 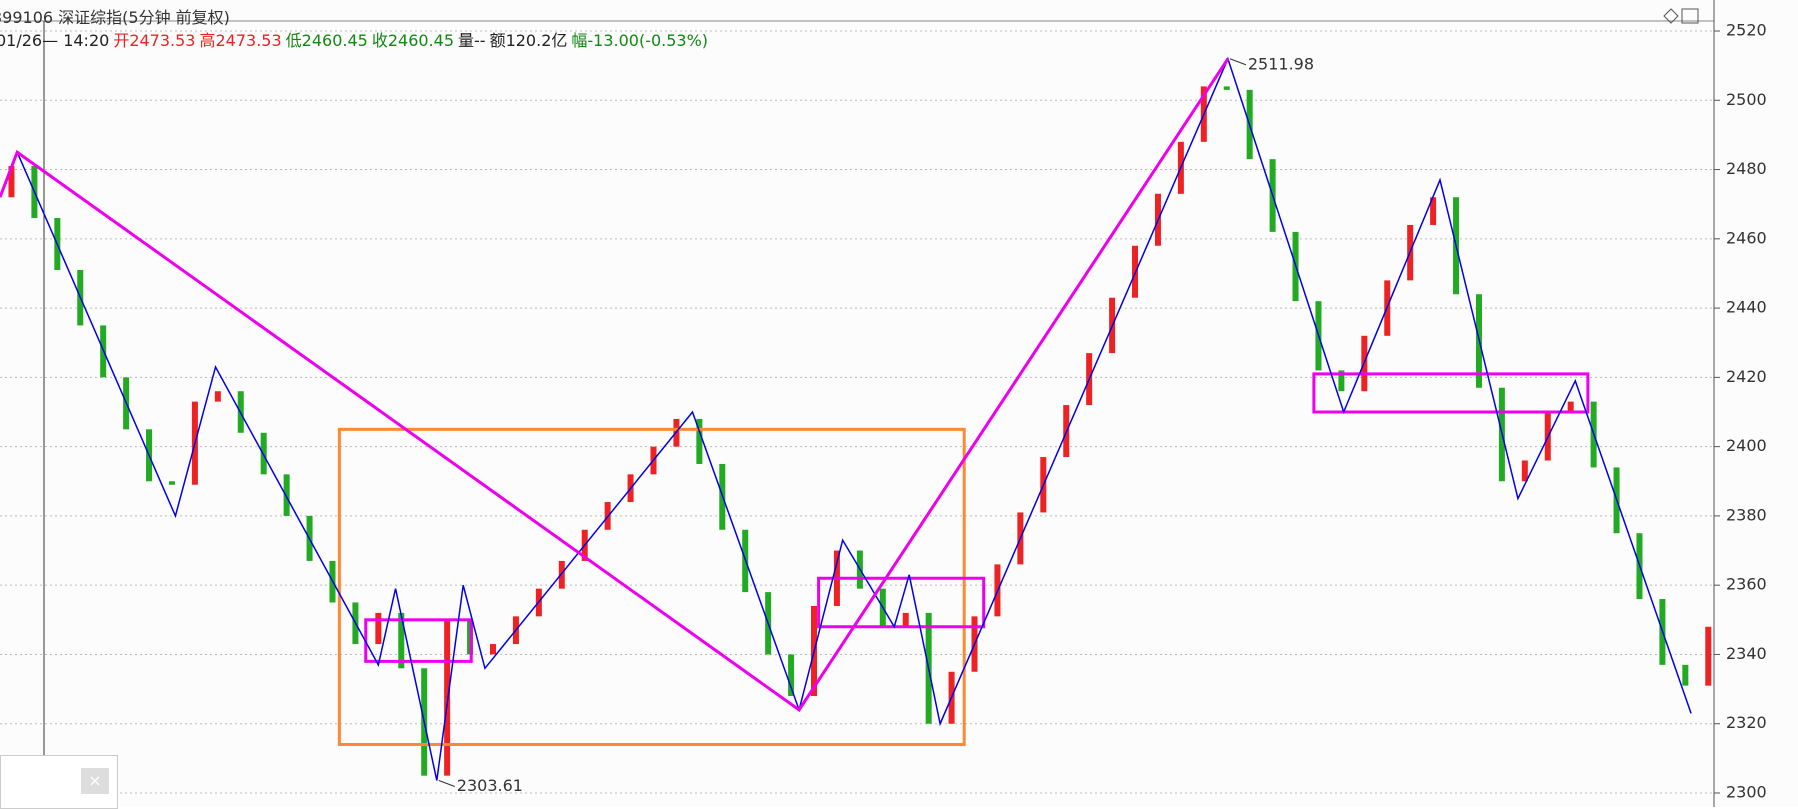 I want to click on y-tick-label: 2500, so click(x=1746, y=99).